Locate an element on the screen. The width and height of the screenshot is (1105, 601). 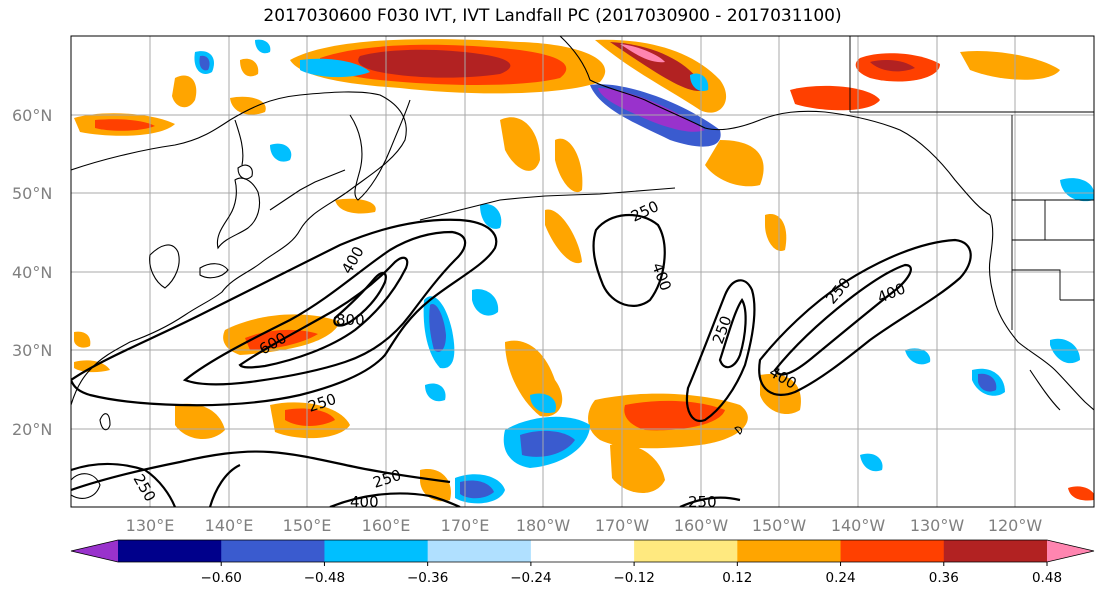
colorbar-outline is located at coordinates (582, 551).